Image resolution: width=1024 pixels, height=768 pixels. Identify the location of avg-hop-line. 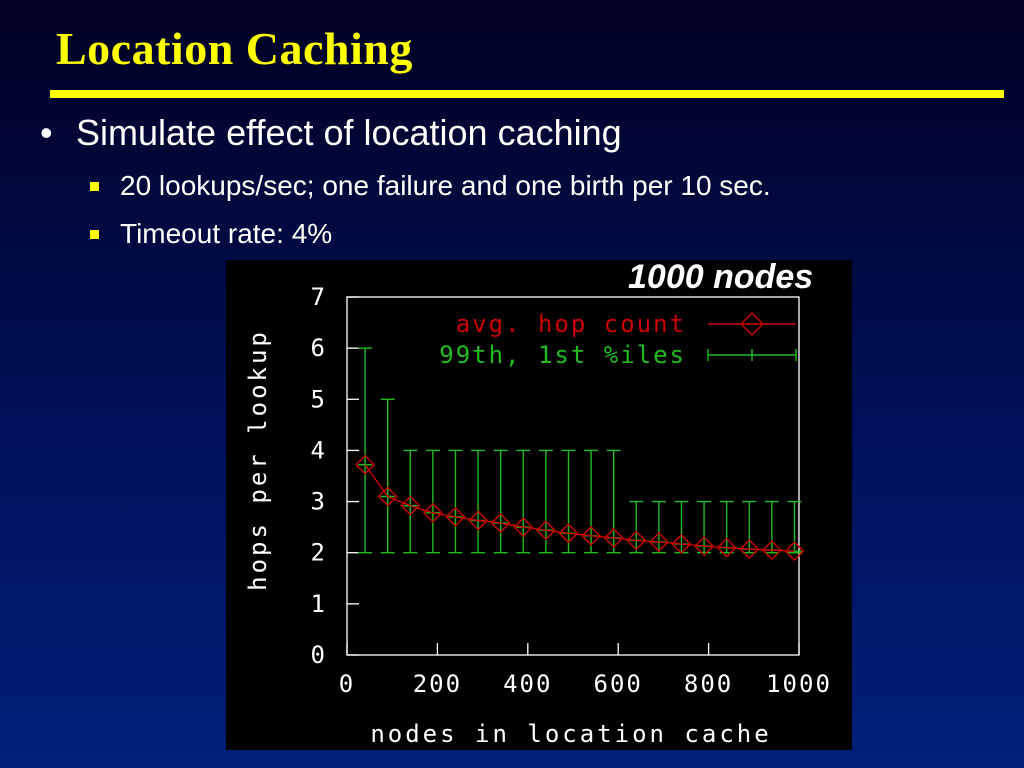
(580, 508).